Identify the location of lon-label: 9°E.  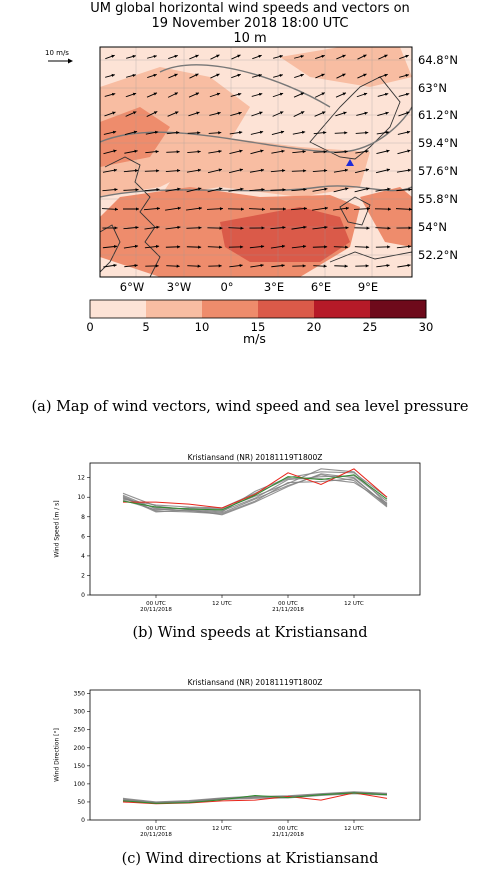
(368, 287).